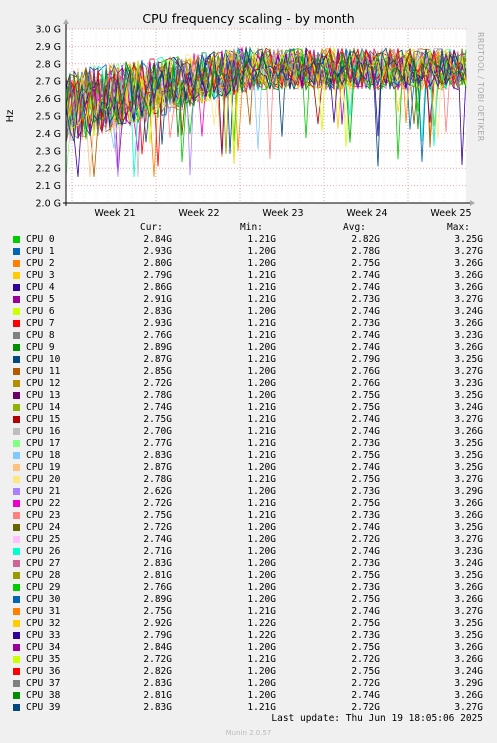 This screenshot has width=497, height=743. I want to click on x-tick-labels: Week 21 Week 22 Week 23 Week 24 Week 25, so click(282, 213).